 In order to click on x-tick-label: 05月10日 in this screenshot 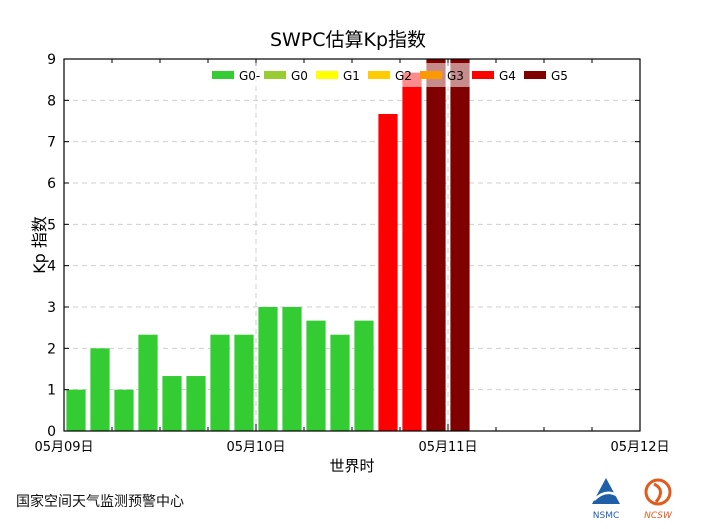, I will do `click(255, 447)`.